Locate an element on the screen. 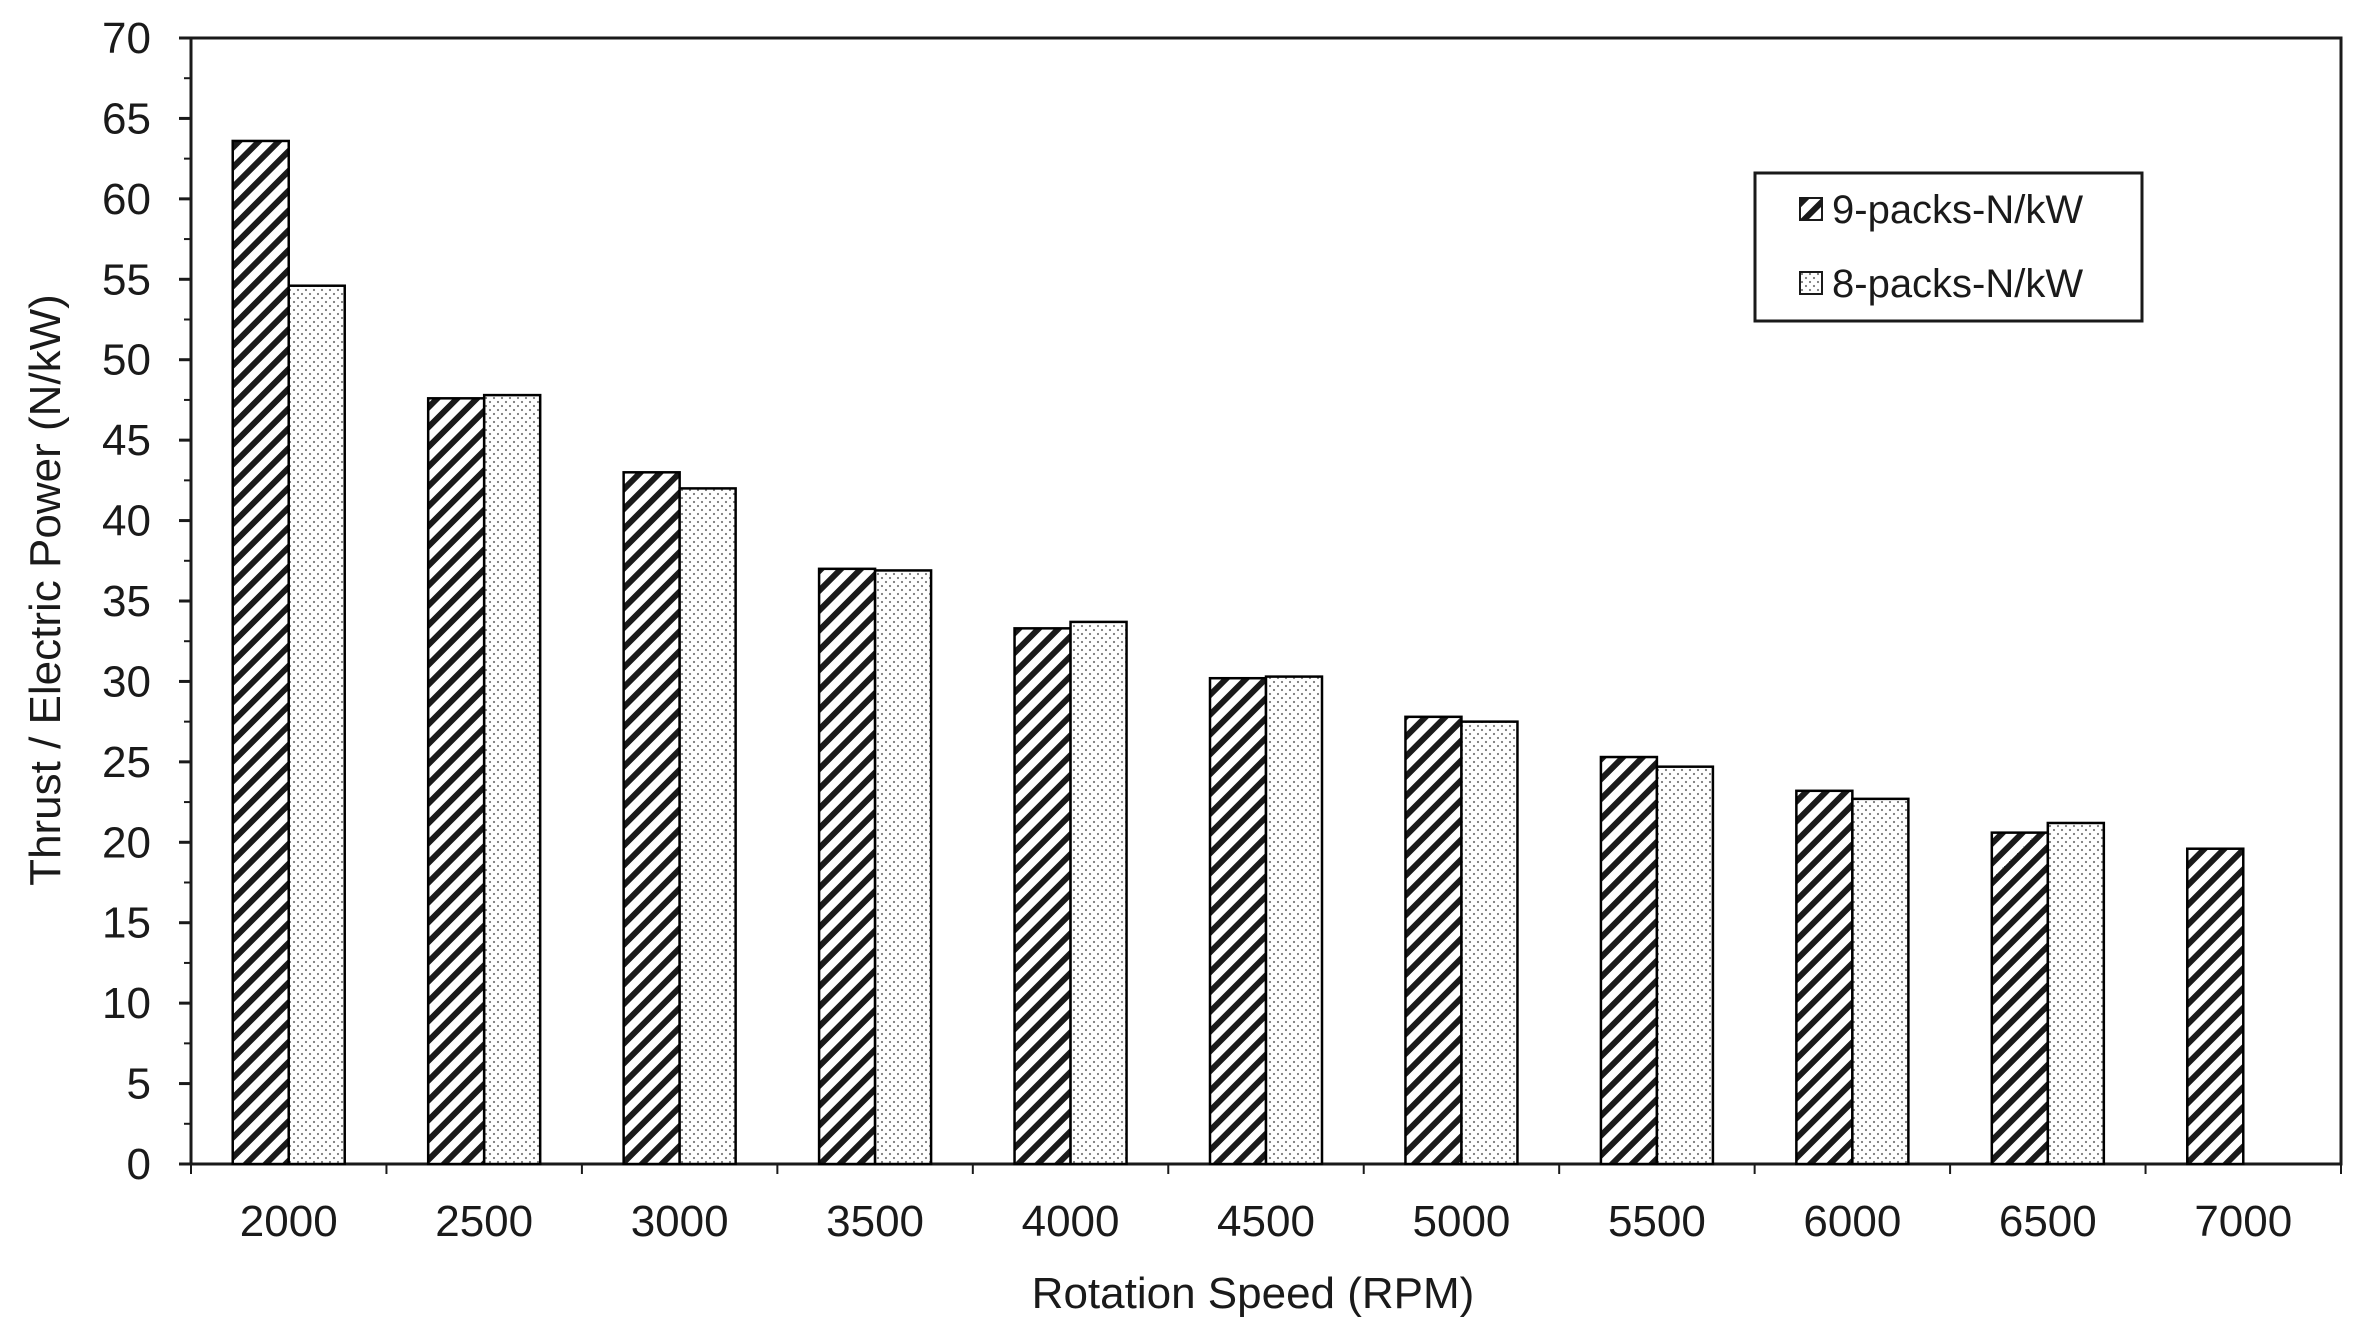 The height and width of the screenshot is (1337, 2359). legend-label-8-packs: 8-packs-N/kW is located at coordinates (1957, 284).